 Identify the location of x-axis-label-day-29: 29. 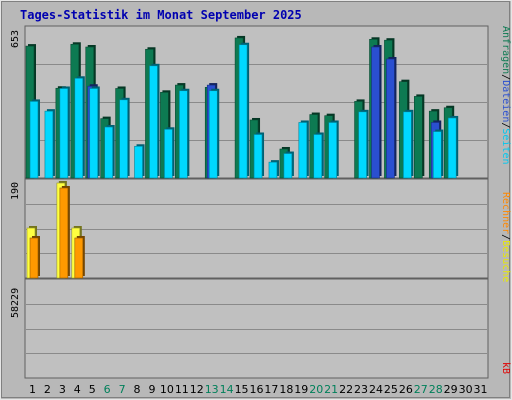
(451, 389).